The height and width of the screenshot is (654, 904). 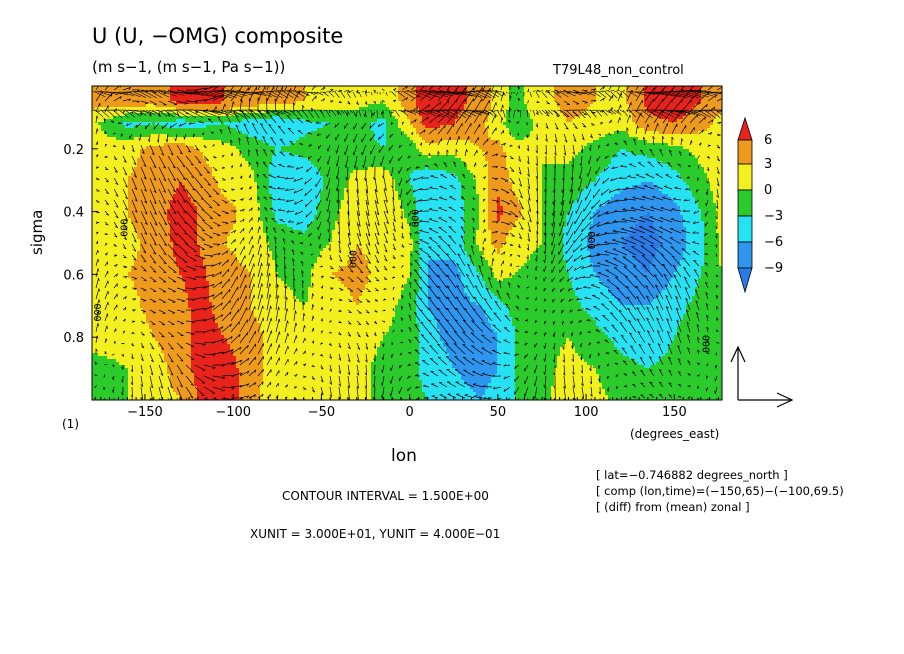 I want to click on colorbar-label: 3, so click(x=768, y=164).